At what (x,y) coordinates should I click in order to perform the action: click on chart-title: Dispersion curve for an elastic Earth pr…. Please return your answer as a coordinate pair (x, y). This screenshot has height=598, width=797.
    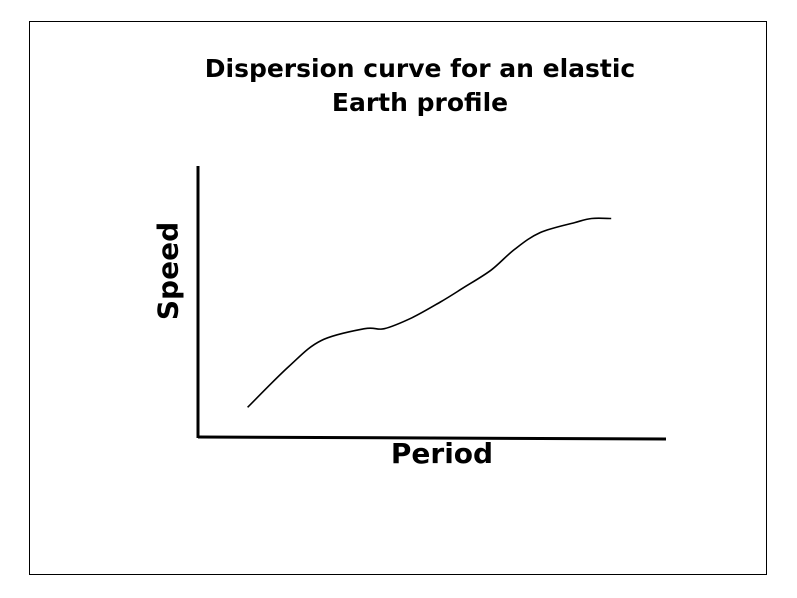
    Looking at the image, I should click on (420, 86).